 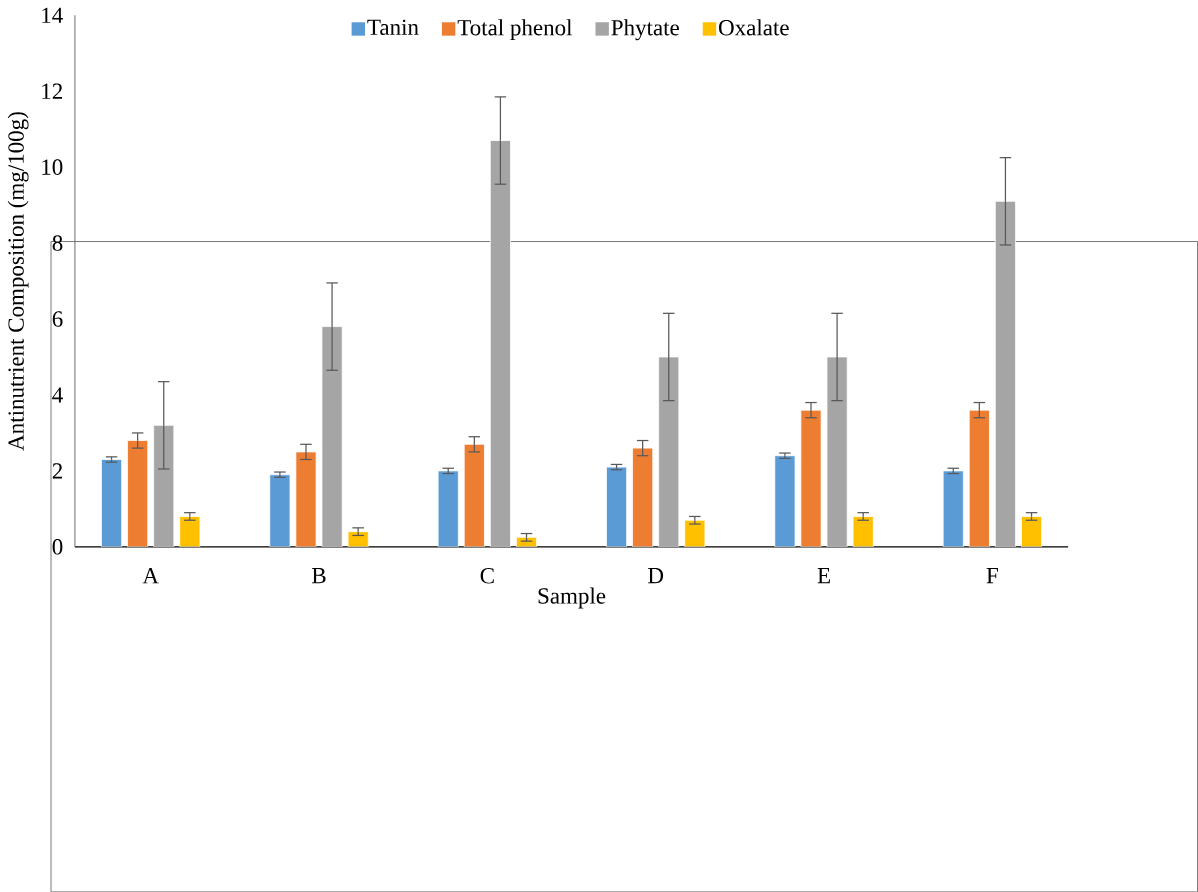 What do you see at coordinates (393, 27) in the screenshot?
I see `legend-label: Tanin` at bounding box center [393, 27].